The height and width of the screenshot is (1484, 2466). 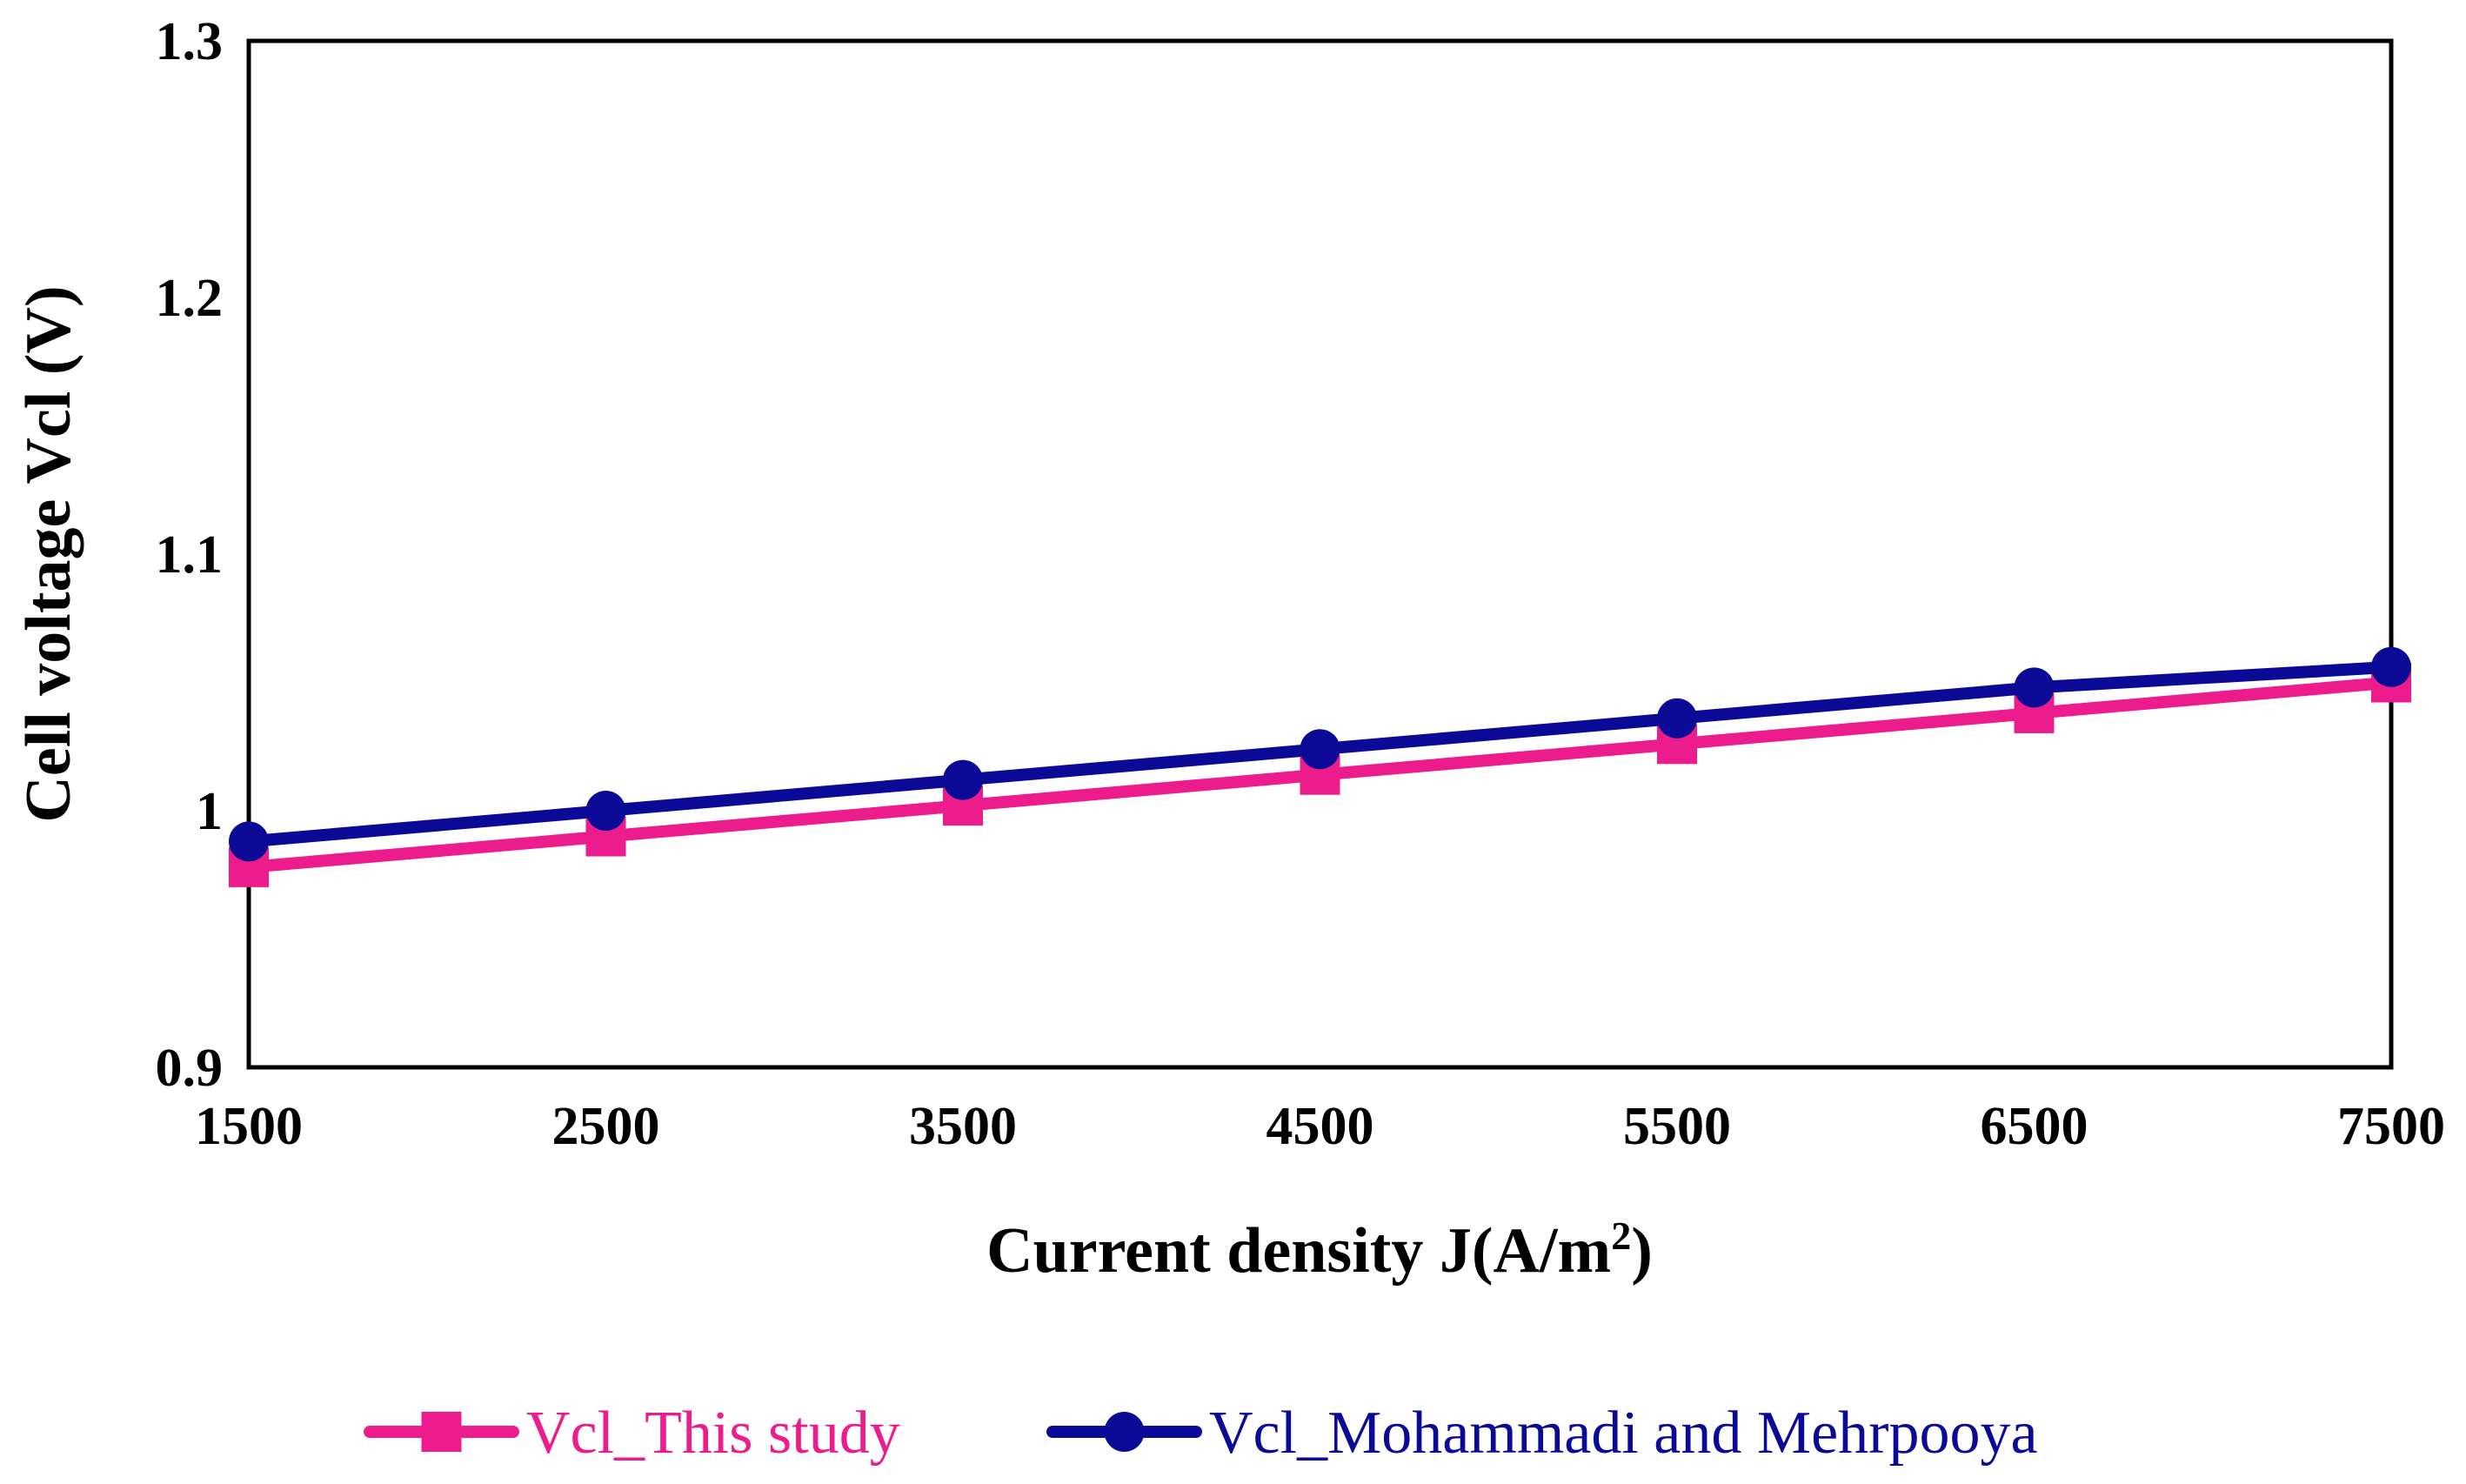 I want to click on x-tick-label: 3500, so click(x=963, y=1127).